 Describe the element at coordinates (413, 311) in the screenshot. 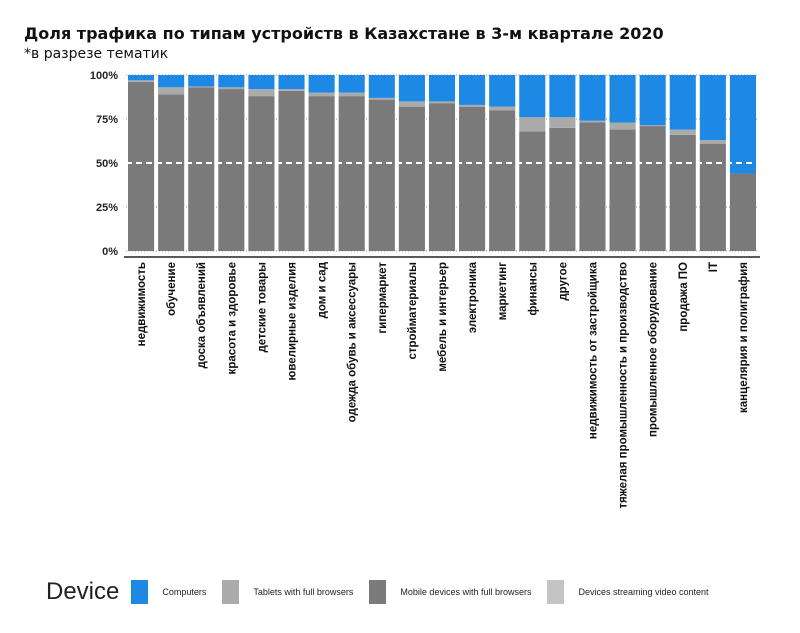

I see `x-tick-label: стройматериалы` at that location.